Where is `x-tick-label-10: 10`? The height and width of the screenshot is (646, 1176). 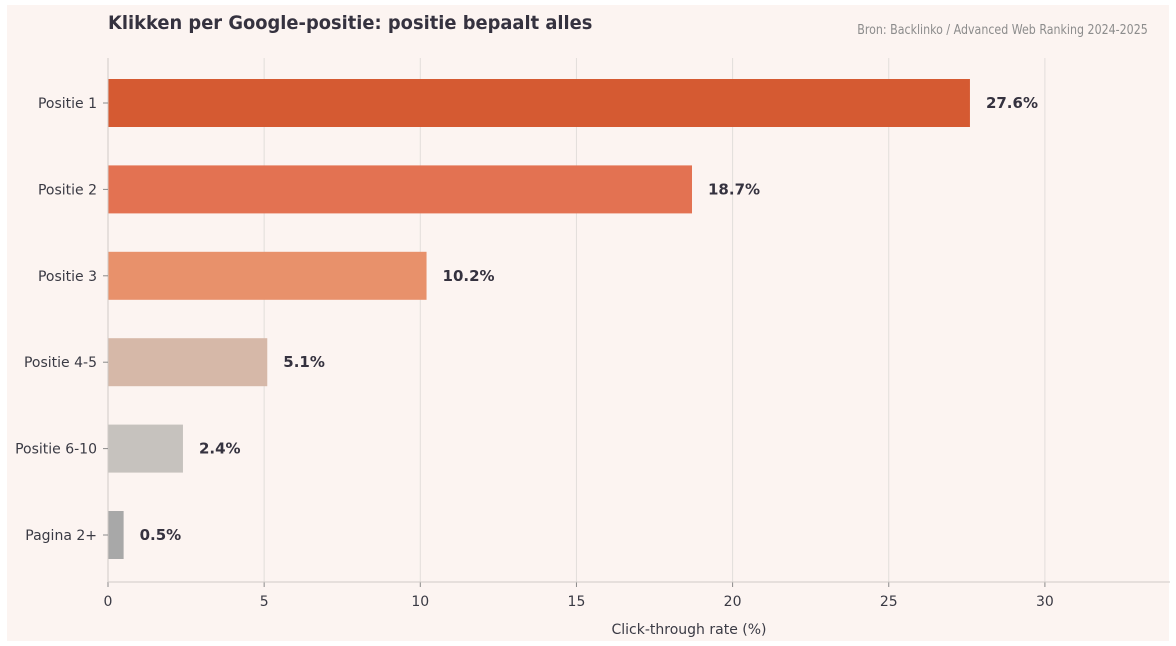
x-tick-label-10: 10 is located at coordinates (420, 602).